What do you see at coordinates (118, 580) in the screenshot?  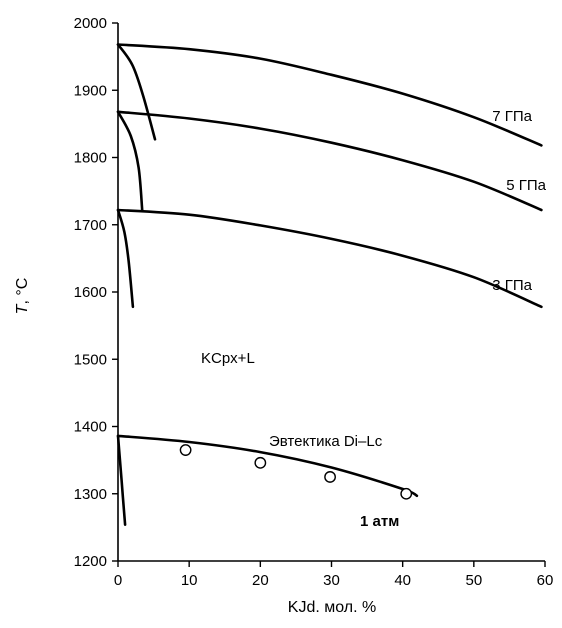 I see `x-tick-label: 0` at bounding box center [118, 580].